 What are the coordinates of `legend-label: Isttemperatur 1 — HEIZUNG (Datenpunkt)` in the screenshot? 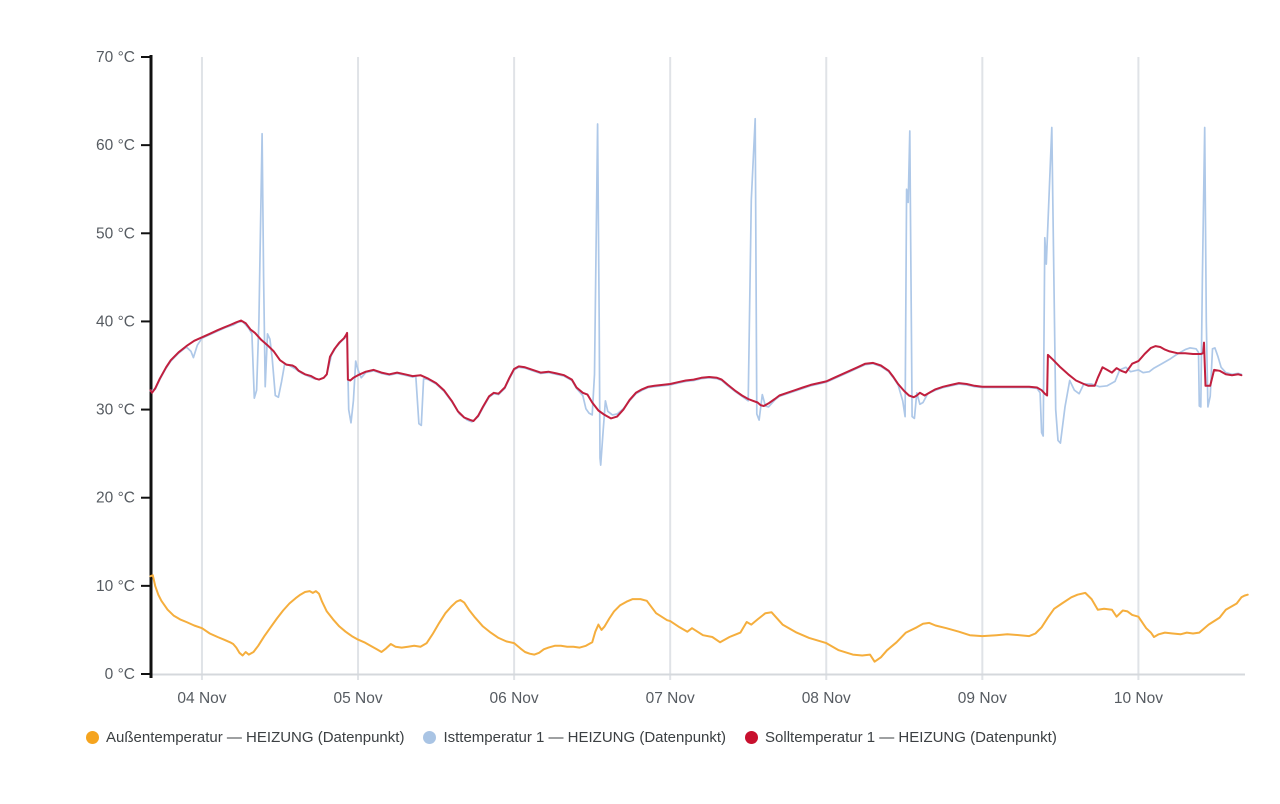 It's located at (585, 737).